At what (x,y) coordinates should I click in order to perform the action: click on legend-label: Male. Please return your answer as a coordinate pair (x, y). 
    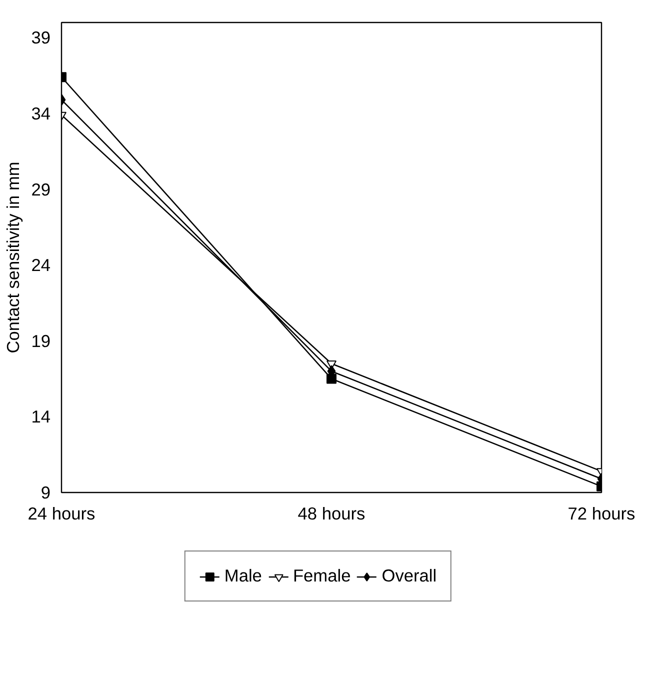
    Looking at the image, I should click on (243, 576).